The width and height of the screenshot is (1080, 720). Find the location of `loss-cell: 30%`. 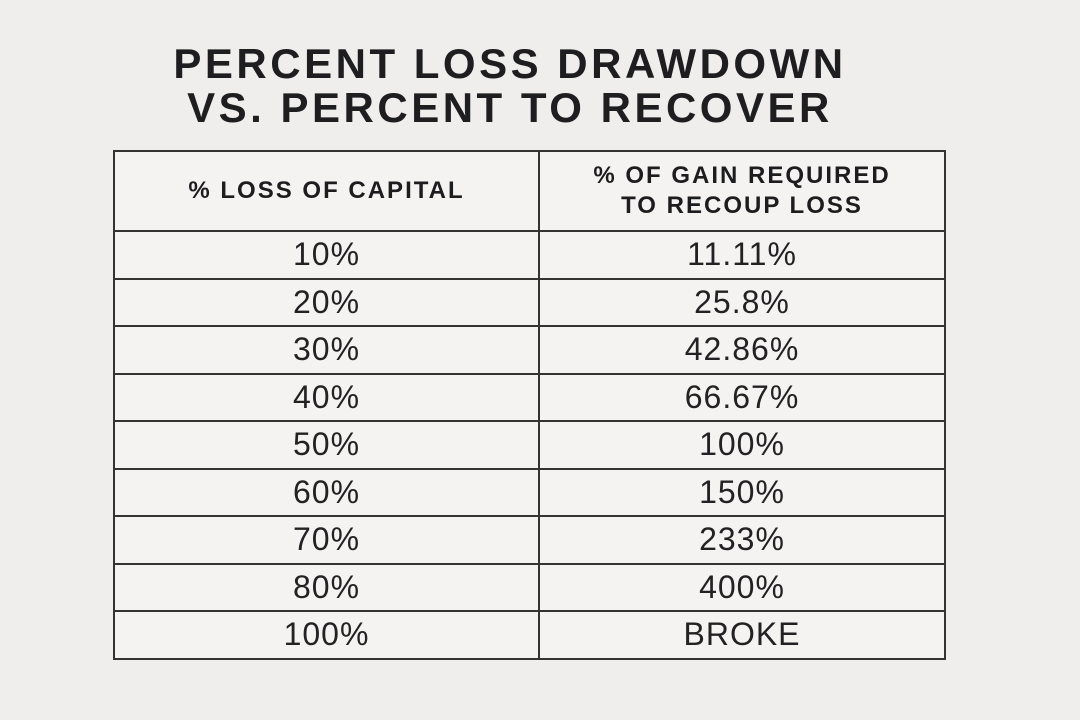

loss-cell: 30% is located at coordinates (326, 350).